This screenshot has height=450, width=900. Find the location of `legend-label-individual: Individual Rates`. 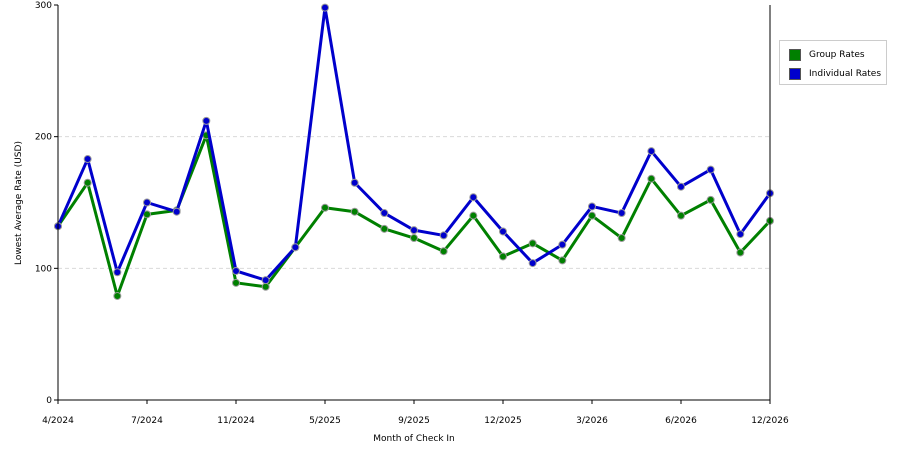

legend-label-individual: Individual Rates is located at coordinates (845, 74).